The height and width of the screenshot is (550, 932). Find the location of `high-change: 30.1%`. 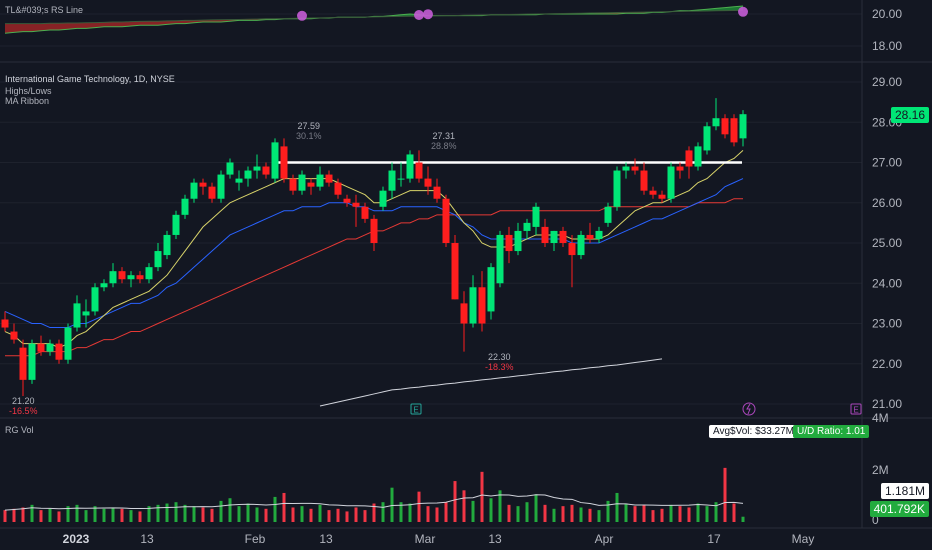

high-change: 30.1% is located at coordinates (309, 136).